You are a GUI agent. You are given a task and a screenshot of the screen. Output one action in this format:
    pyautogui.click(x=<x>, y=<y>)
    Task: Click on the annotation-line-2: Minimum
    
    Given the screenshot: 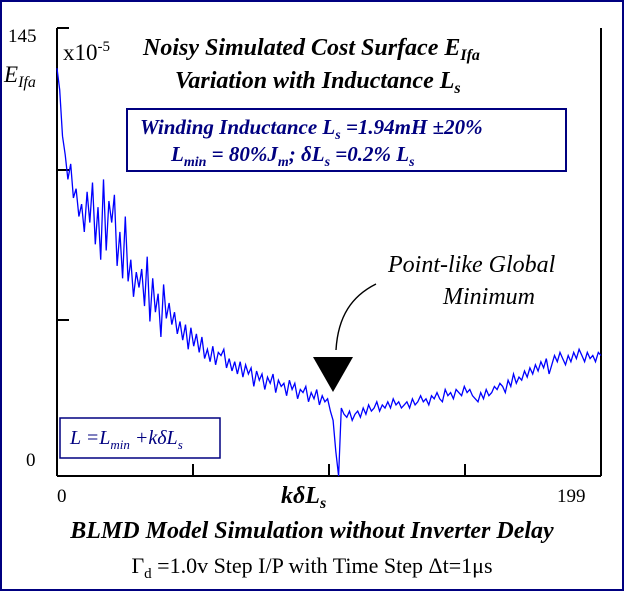 What is the action you would take?
    pyautogui.click(x=488, y=297)
    